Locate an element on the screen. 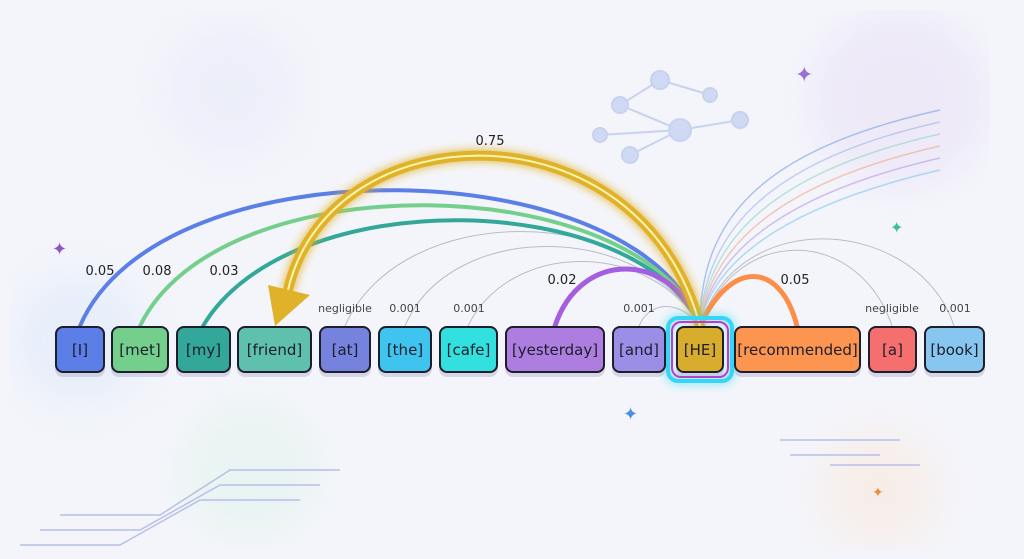 The image size is (1024, 559). token-he: [HE] is located at coordinates (700, 349).